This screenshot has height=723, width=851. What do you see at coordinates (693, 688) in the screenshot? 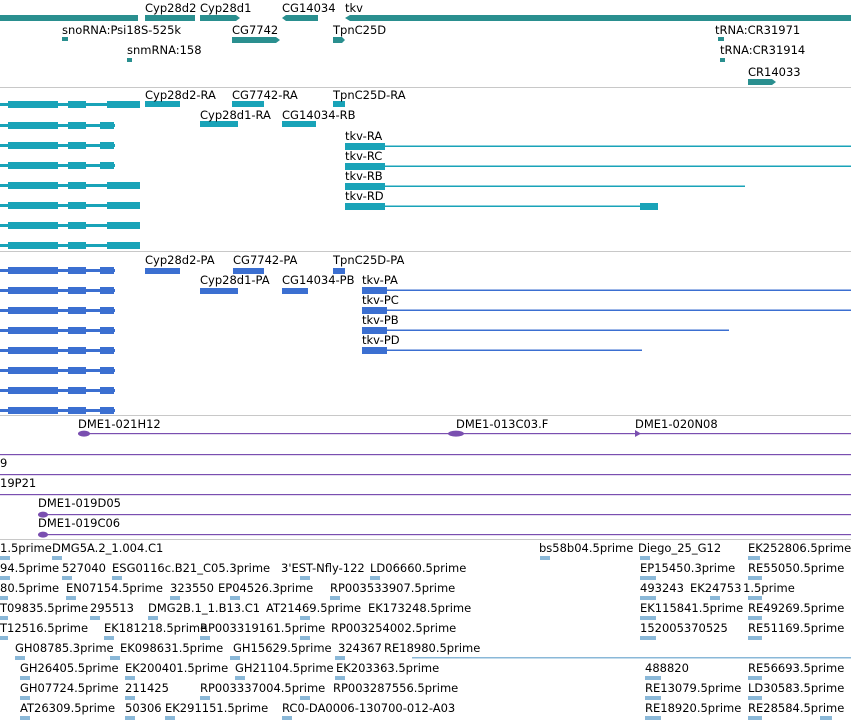
I see `est-label: RE13079.5prime` at bounding box center [693, 688].